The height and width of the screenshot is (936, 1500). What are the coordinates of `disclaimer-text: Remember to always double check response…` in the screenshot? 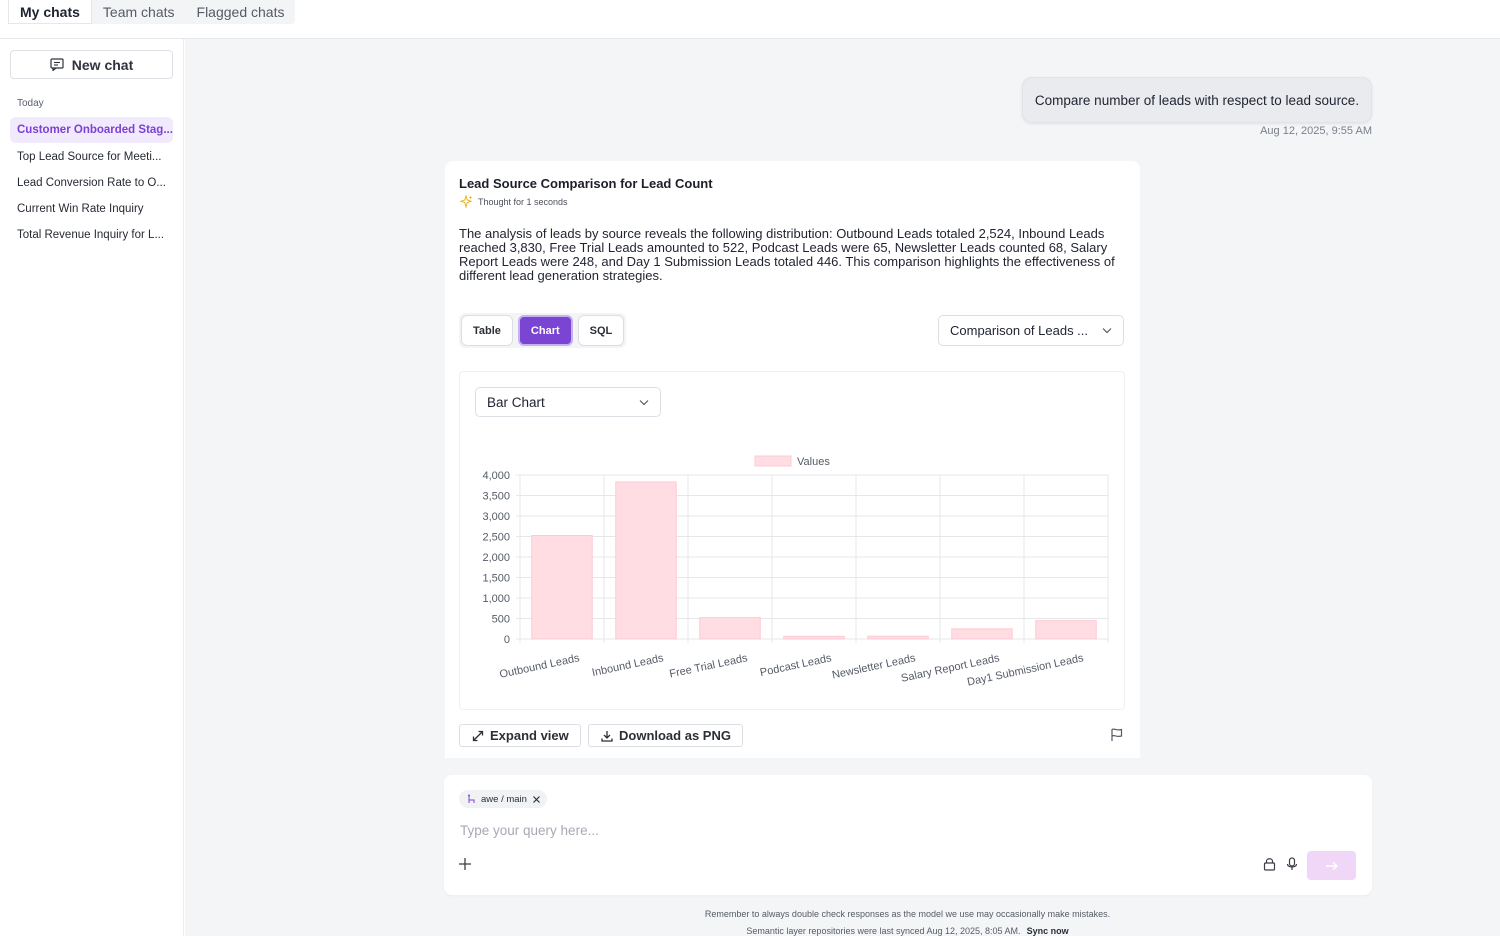 It's located at (907, 914).